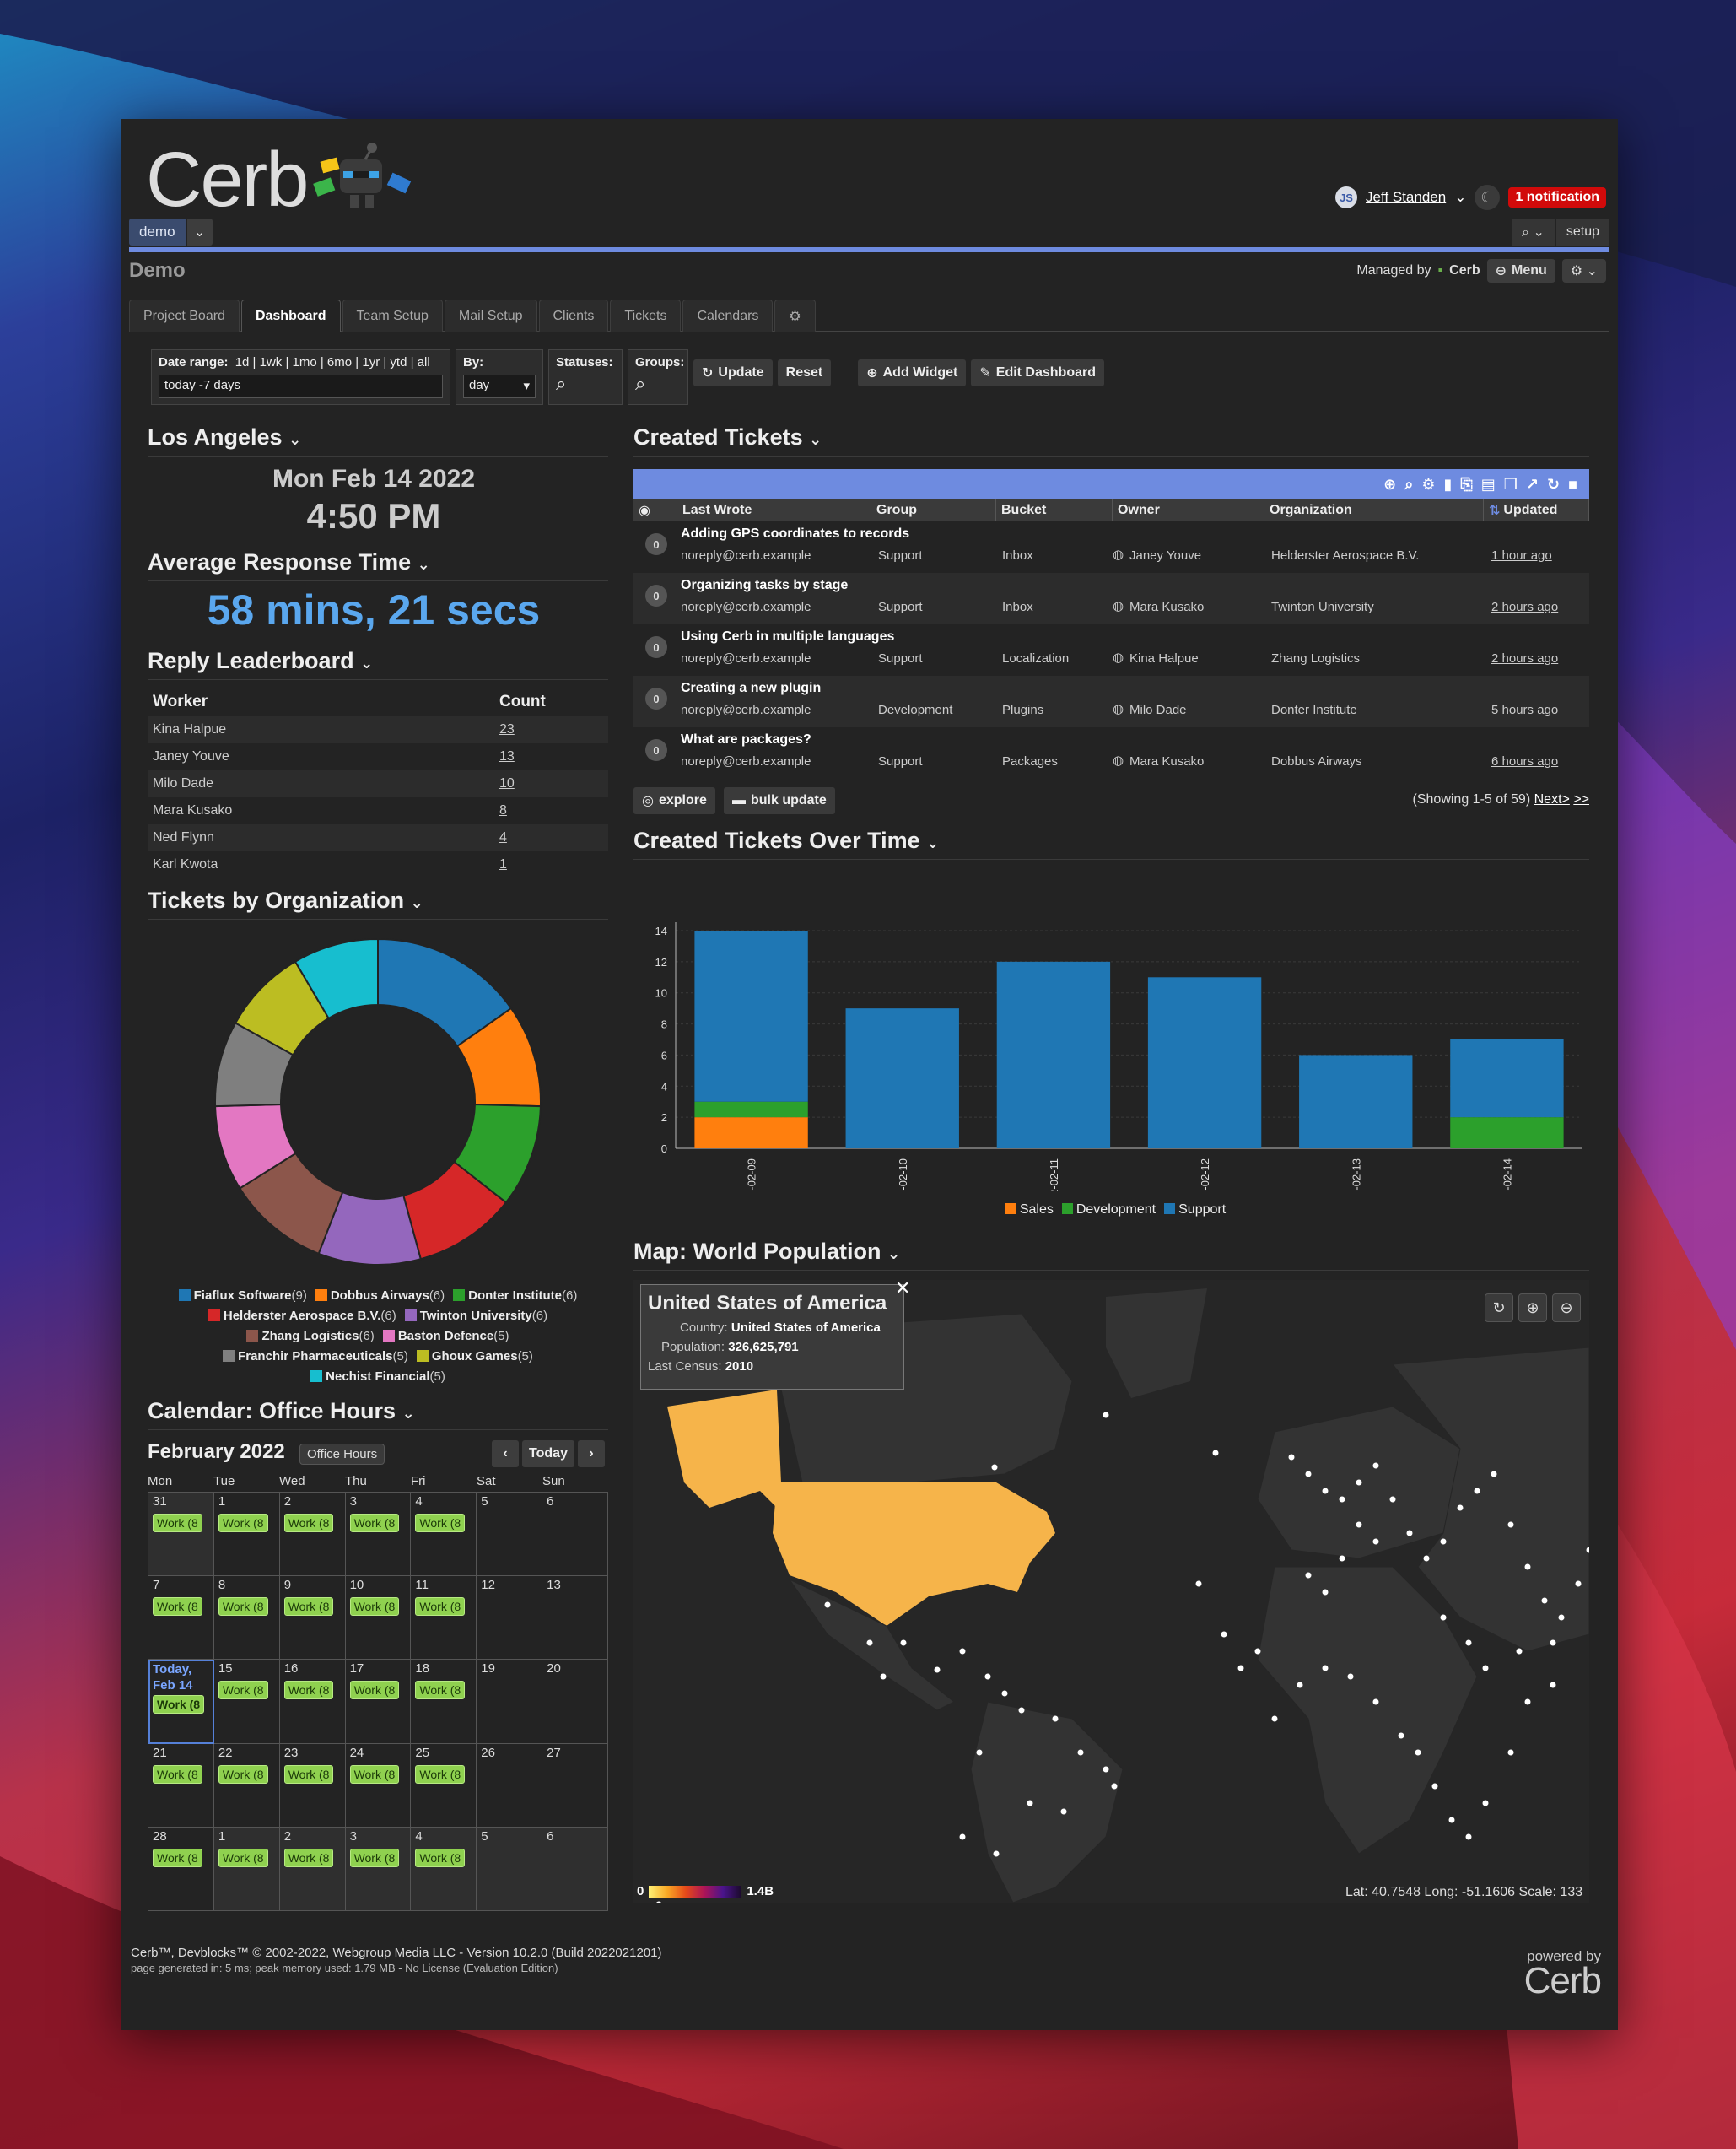  I want to click on clock-widget-title: Los Angeles ⌄, so click(224, 438).